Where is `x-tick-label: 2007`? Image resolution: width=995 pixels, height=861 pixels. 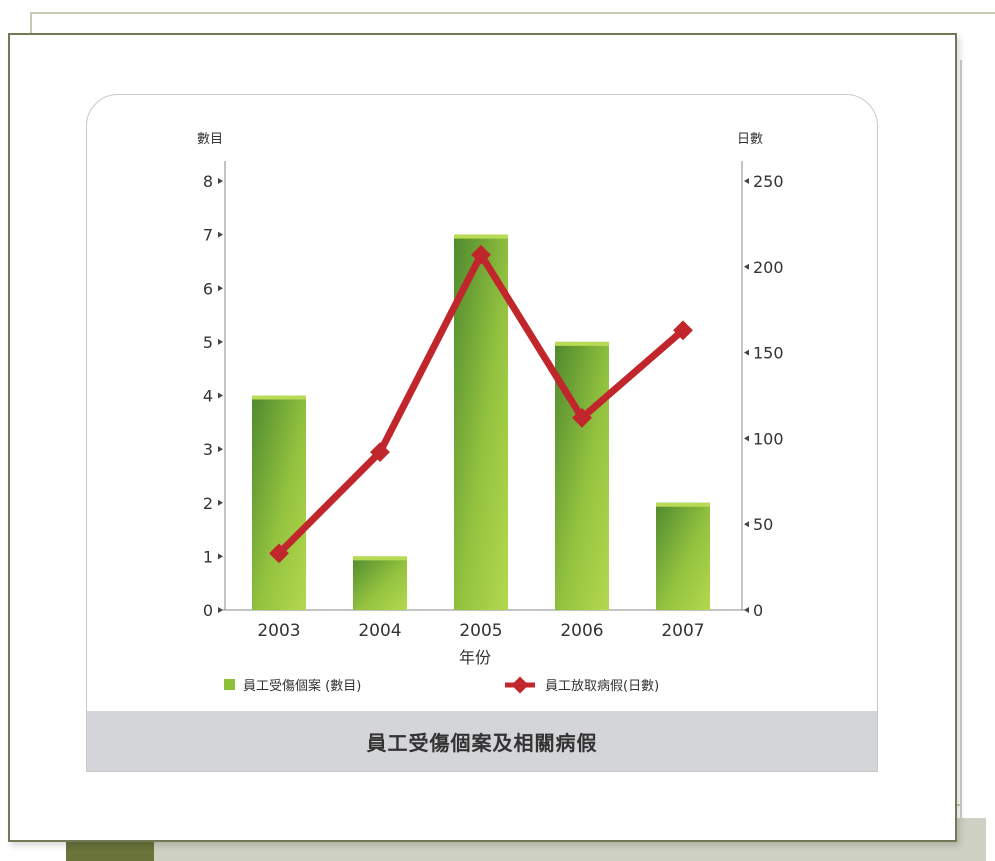
x-tick-label: 2007 is located at coordinates (682, 631).